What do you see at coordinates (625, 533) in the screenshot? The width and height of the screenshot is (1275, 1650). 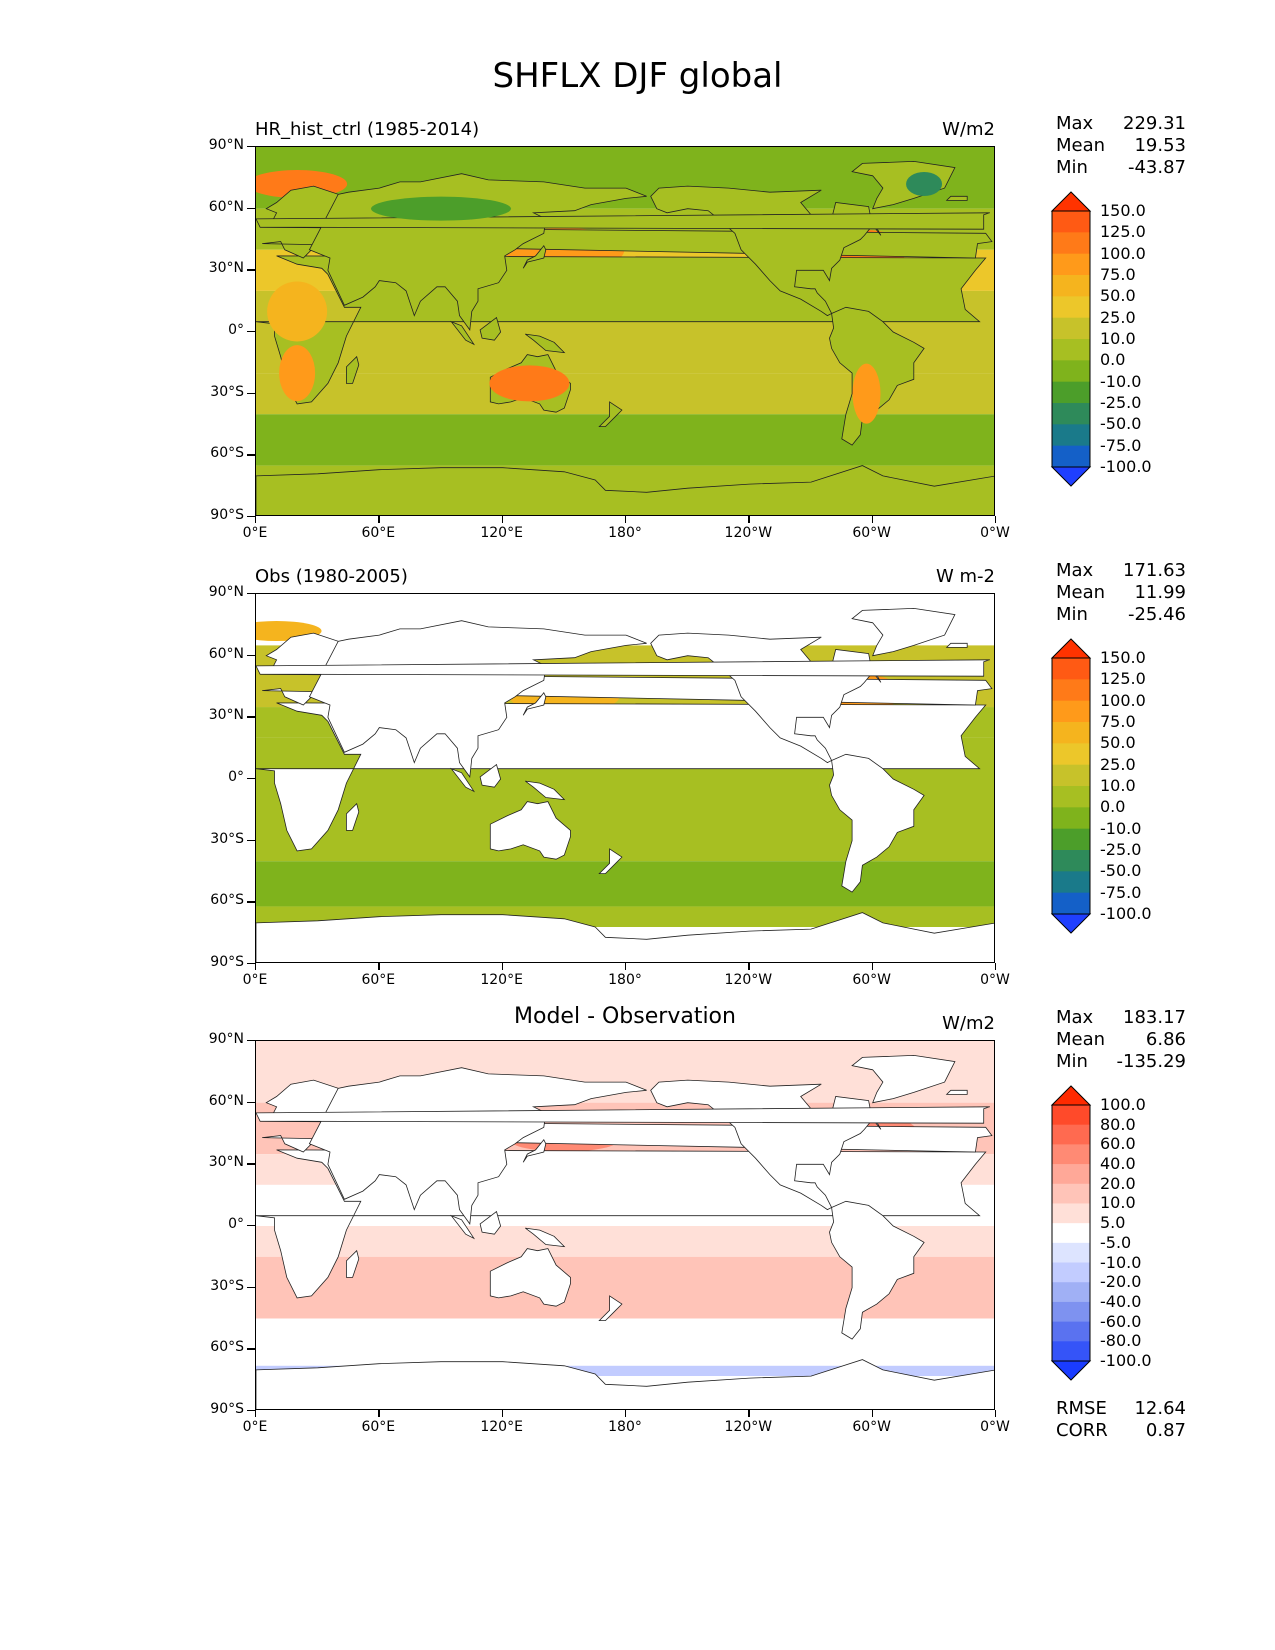 I see `lon-tick-label: 180°` at bounding box center [625, 533].